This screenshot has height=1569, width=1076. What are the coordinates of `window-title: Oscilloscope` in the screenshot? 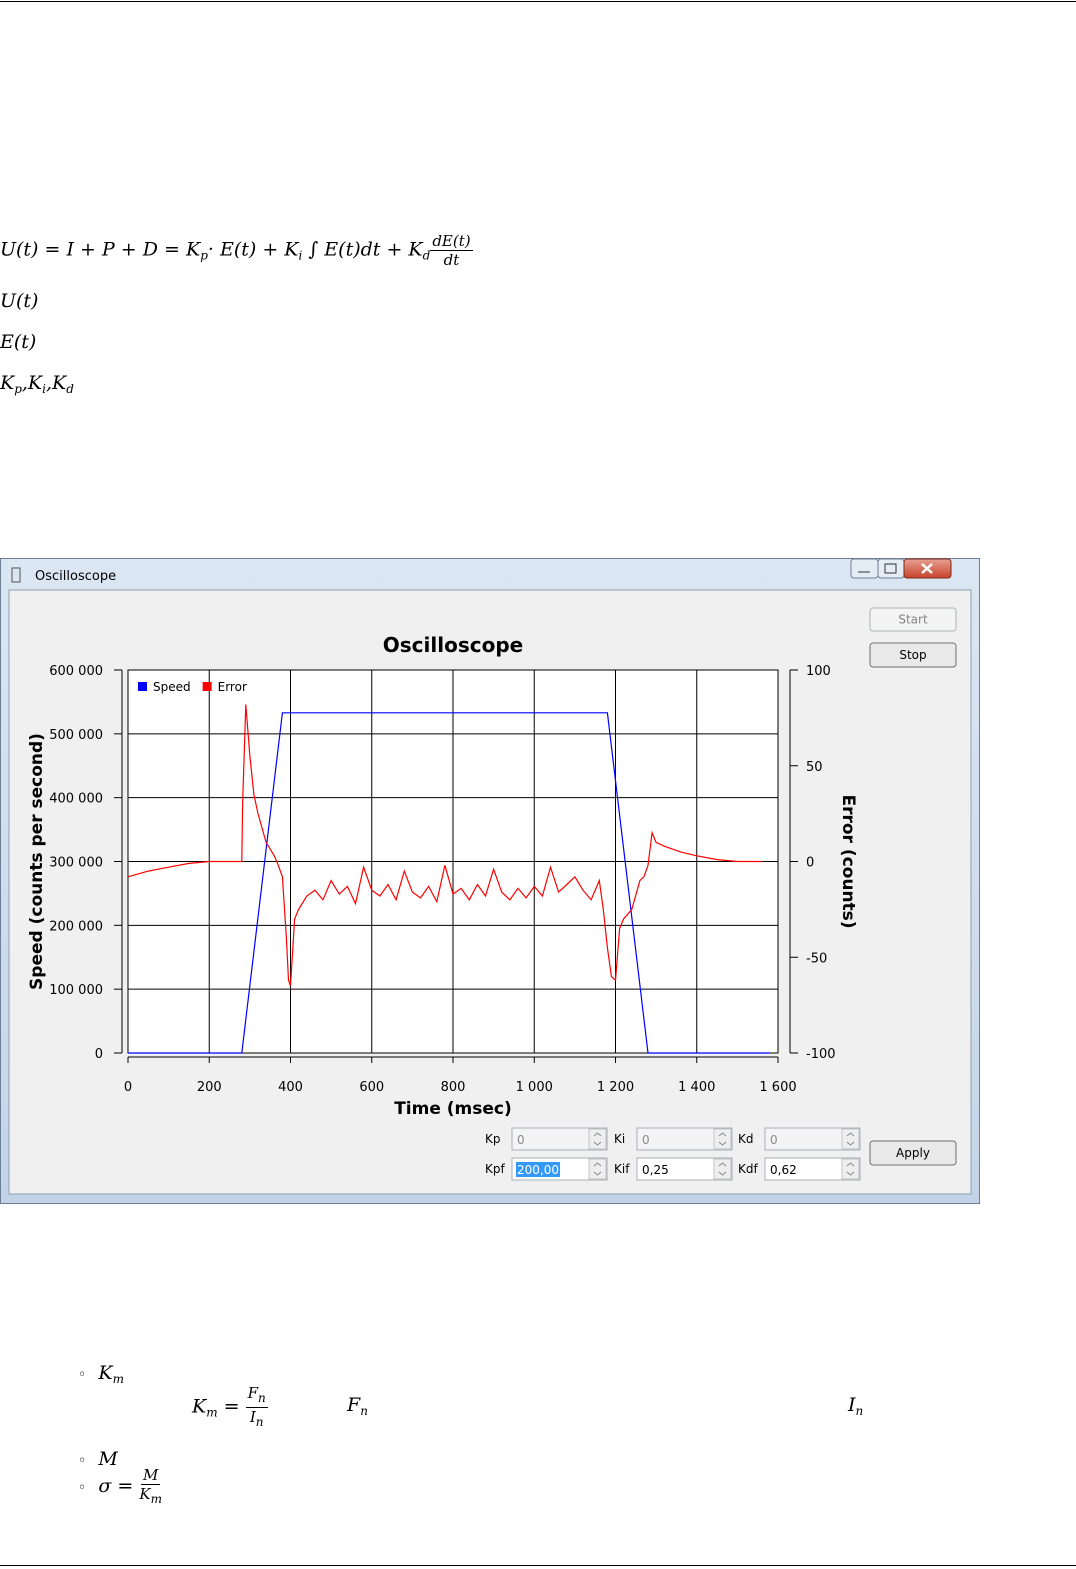 It's located at (75, 576).